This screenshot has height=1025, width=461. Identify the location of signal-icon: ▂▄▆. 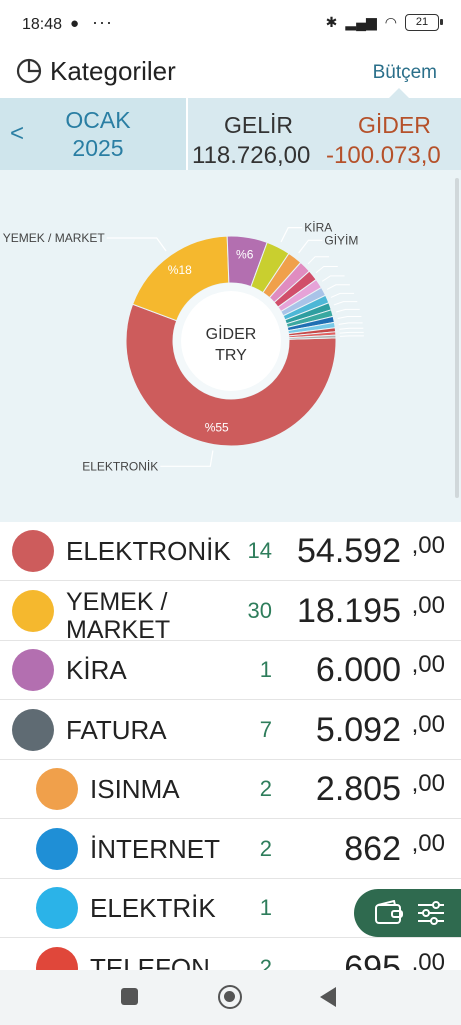
(361, 22).